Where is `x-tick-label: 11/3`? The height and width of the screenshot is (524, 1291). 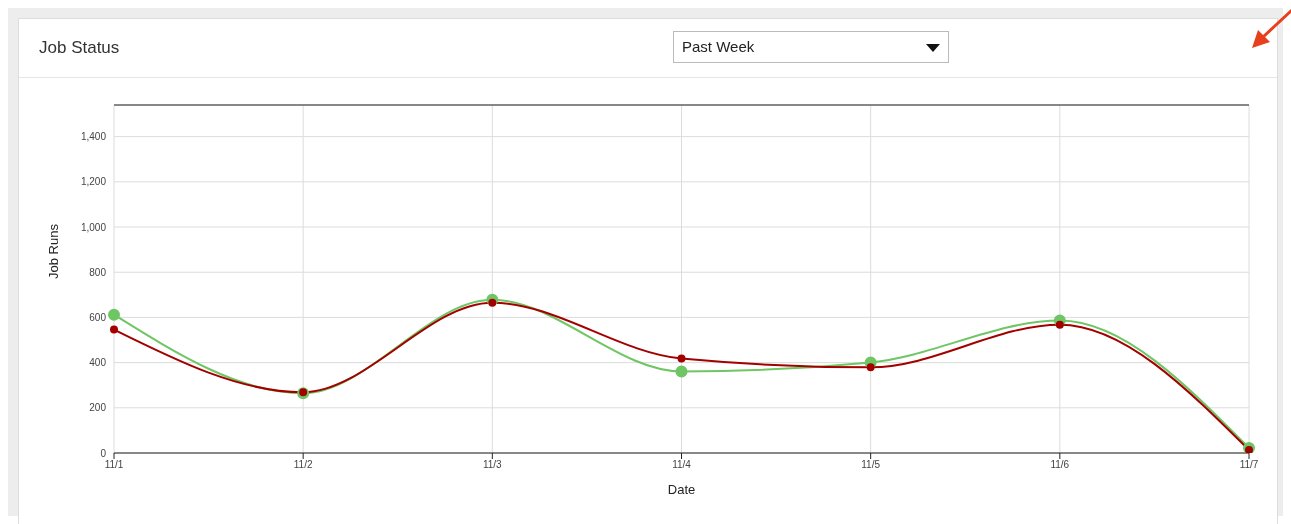
x-tick-label: 11/3 is located at coordinates (492, 465).